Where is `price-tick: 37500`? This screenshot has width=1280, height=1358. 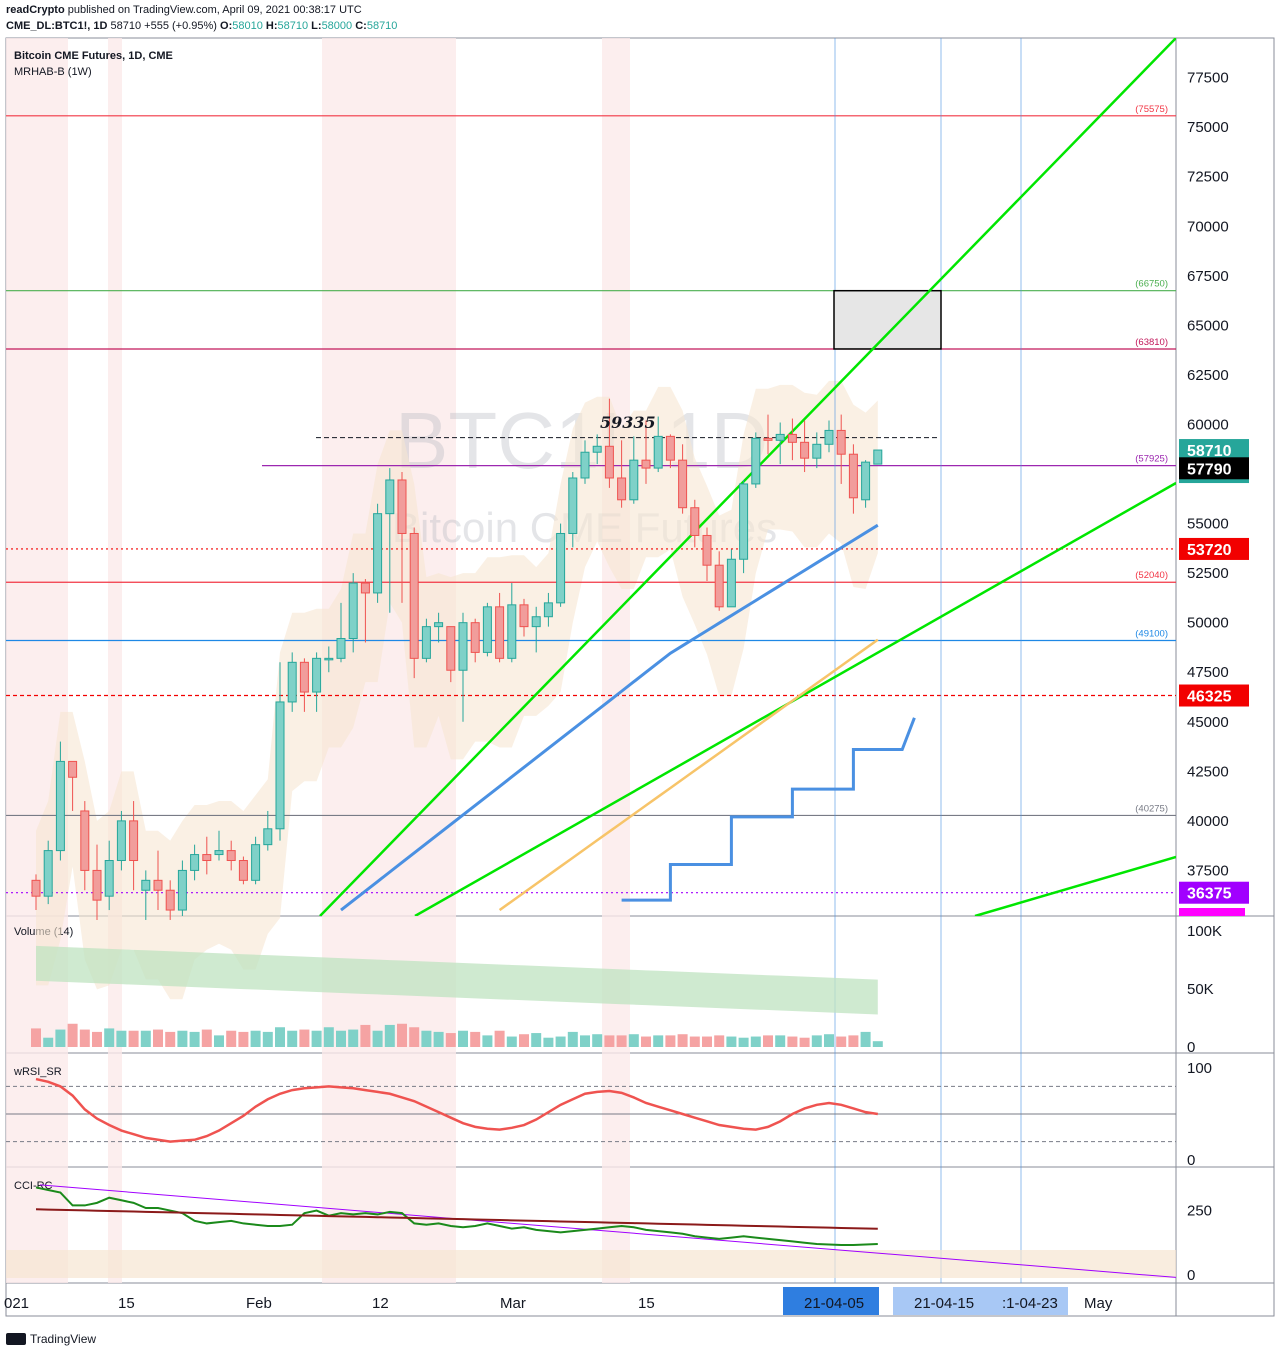
price-tick: 37500 is located at coordinates (1208, 870).